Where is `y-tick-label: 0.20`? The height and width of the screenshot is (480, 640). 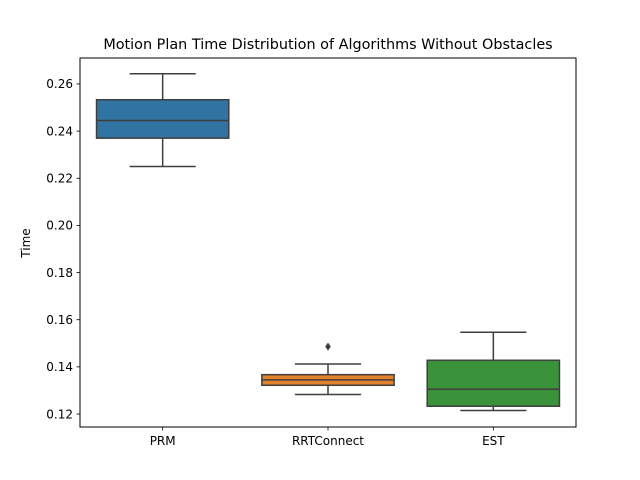
y-tick-label: 0.20 is located at coordinates (59, 226).